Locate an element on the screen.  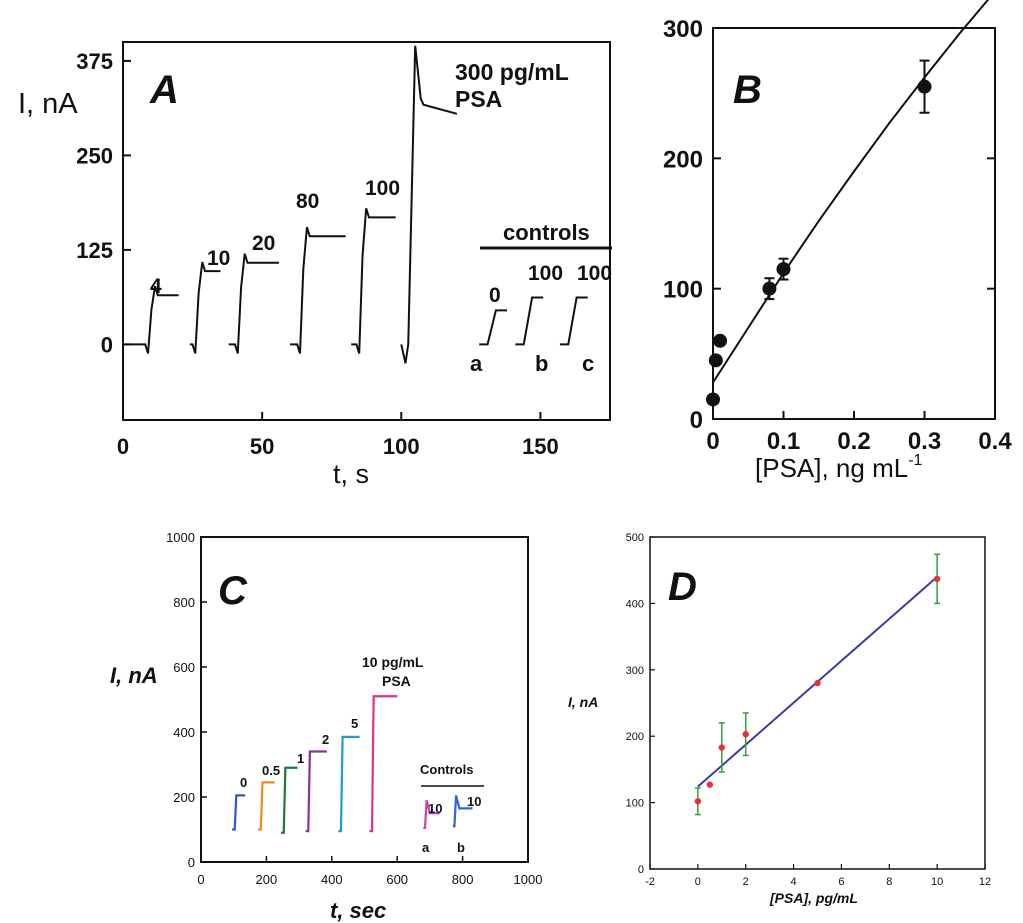
panel-a-controls-label: controls is located at coordinates (546, 232).